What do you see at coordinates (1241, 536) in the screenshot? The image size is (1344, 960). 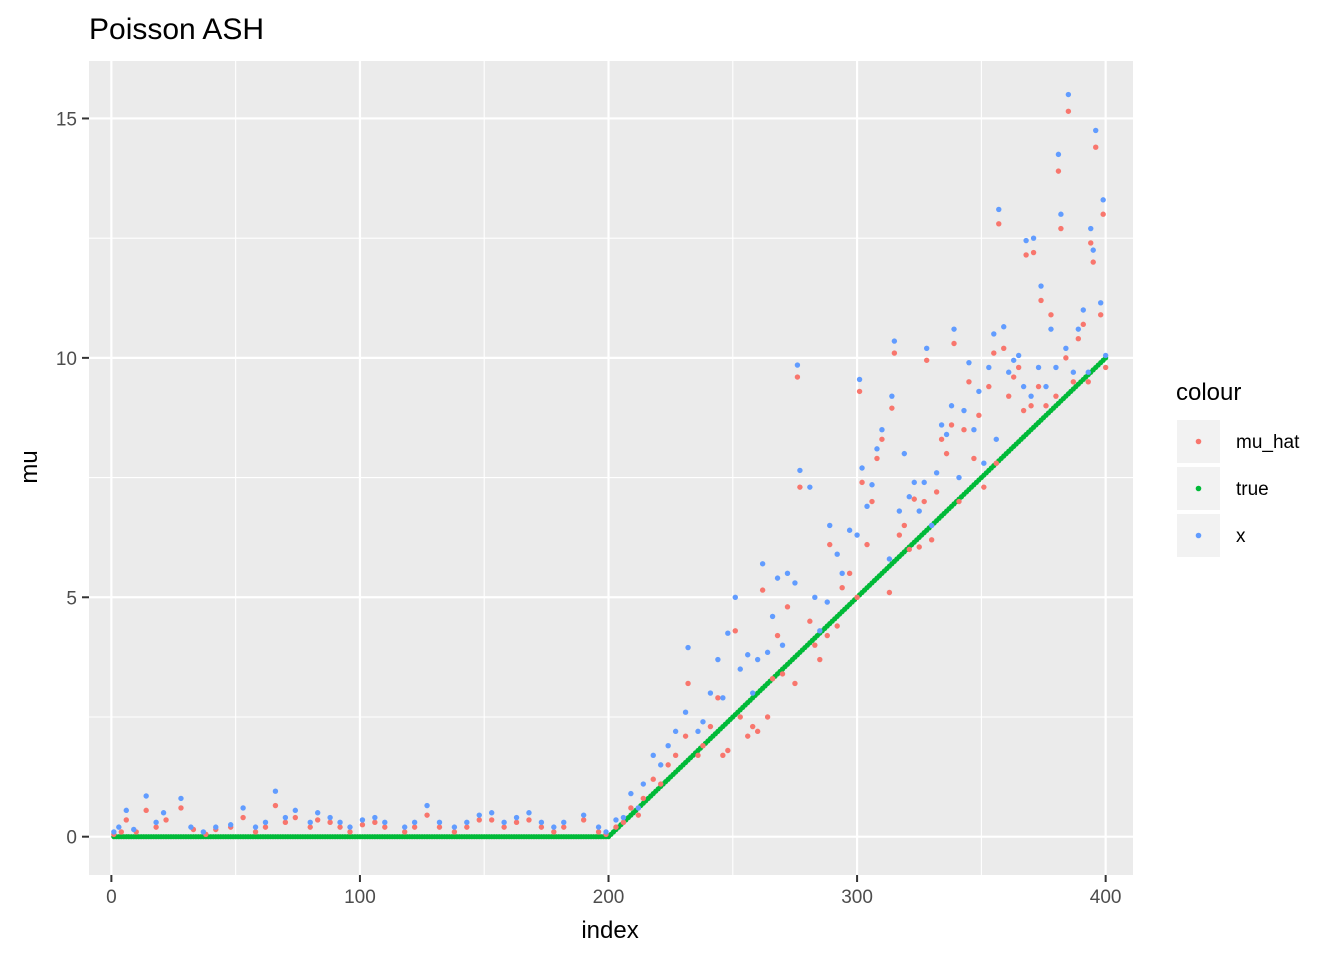 I see `legend-label: x` at bounding box center [1241, 536].